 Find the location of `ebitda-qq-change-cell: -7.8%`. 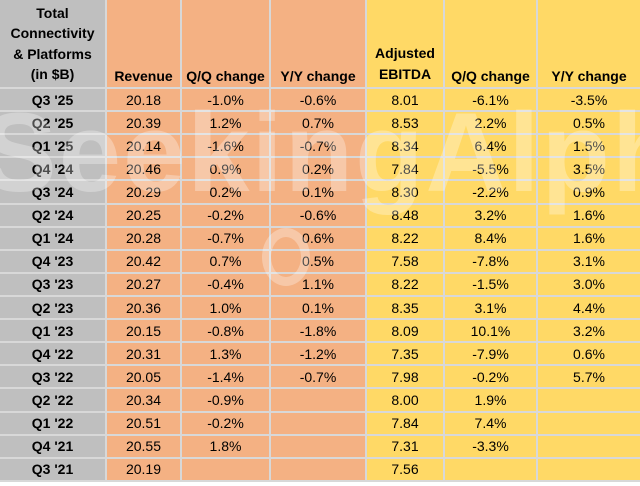

ebitda-qq-change-cell: -7.8% is located at coordinates (490, 261).